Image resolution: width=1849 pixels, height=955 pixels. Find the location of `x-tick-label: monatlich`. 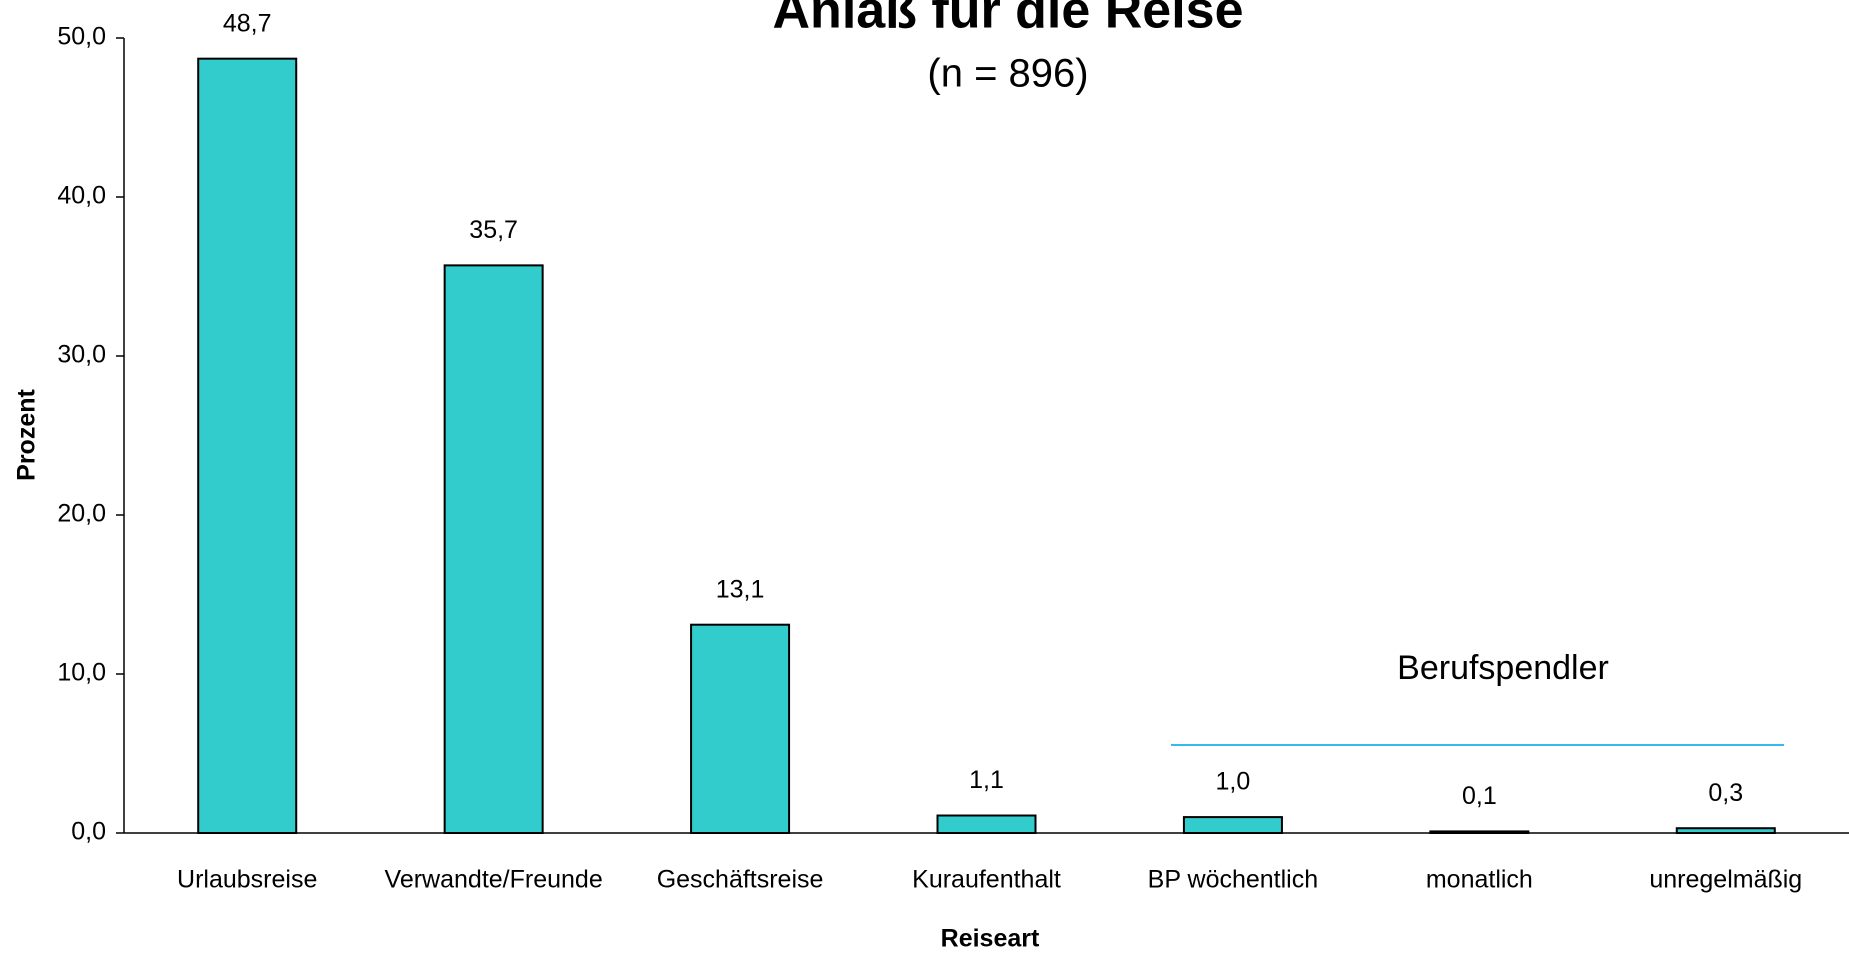

x-tick-label: monatlich is located at coordinates (1479, 880).